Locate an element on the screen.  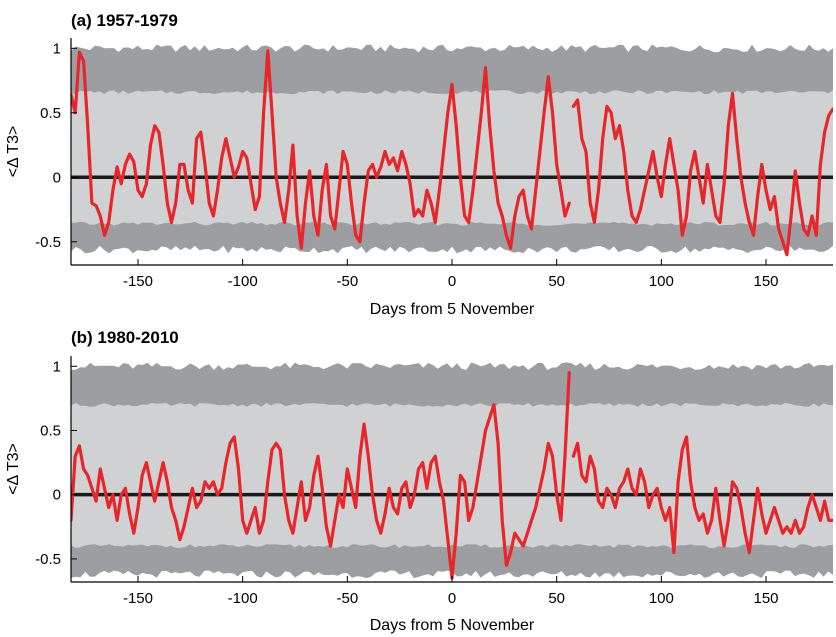
panel-title: (a) 1957-1979 is located at coordinates (124, 20).